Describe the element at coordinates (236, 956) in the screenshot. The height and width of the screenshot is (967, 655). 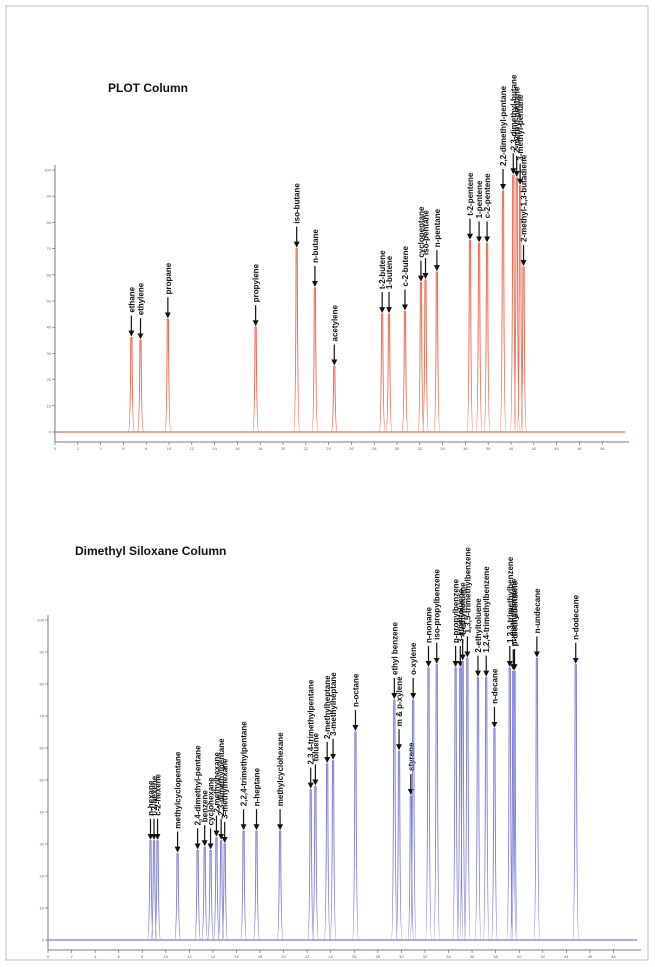
I see `x-tick-label: 16` at that location.